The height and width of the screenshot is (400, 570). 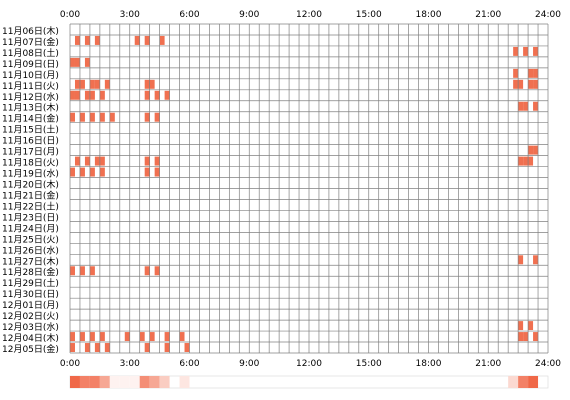 What do you see at coordinates (30, 185) in the screenshot?
I see `y-date-label: 11月20日(木)` at bounding box center [30, 185].